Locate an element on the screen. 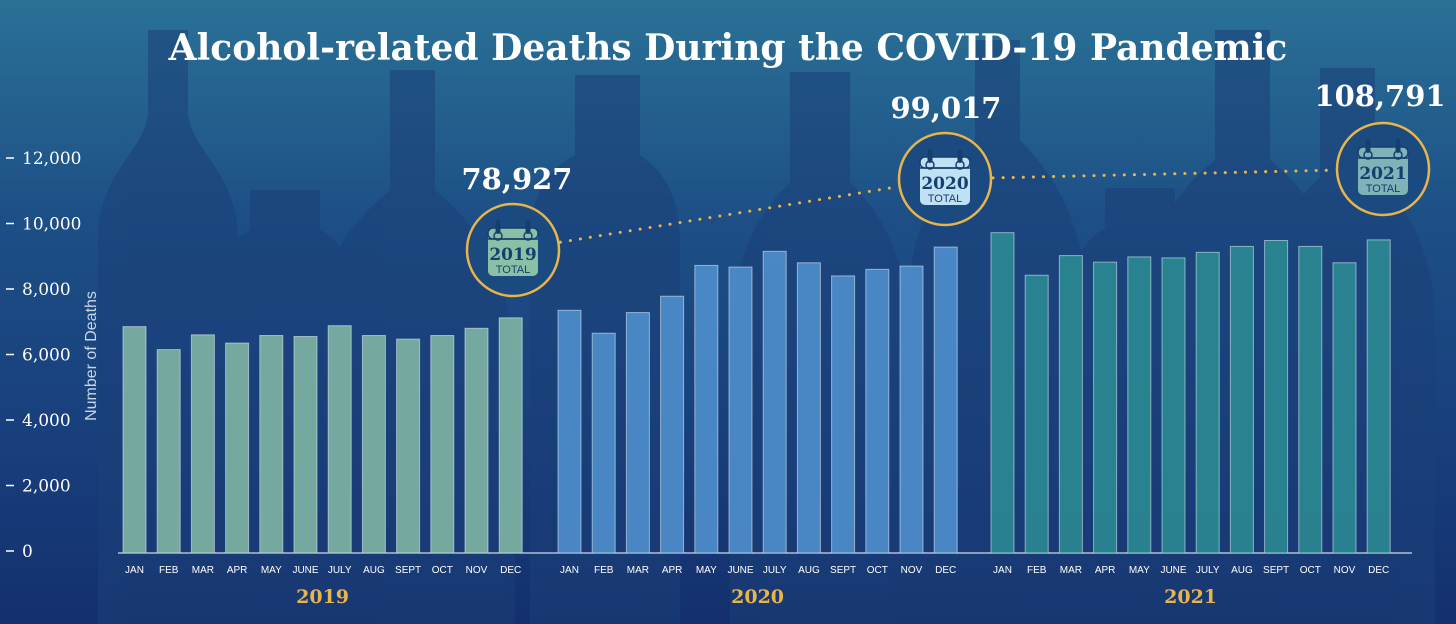 The width and height of the screenshot is (1456, 624). bar-2021-apr is located at coordinates (1105, 407).